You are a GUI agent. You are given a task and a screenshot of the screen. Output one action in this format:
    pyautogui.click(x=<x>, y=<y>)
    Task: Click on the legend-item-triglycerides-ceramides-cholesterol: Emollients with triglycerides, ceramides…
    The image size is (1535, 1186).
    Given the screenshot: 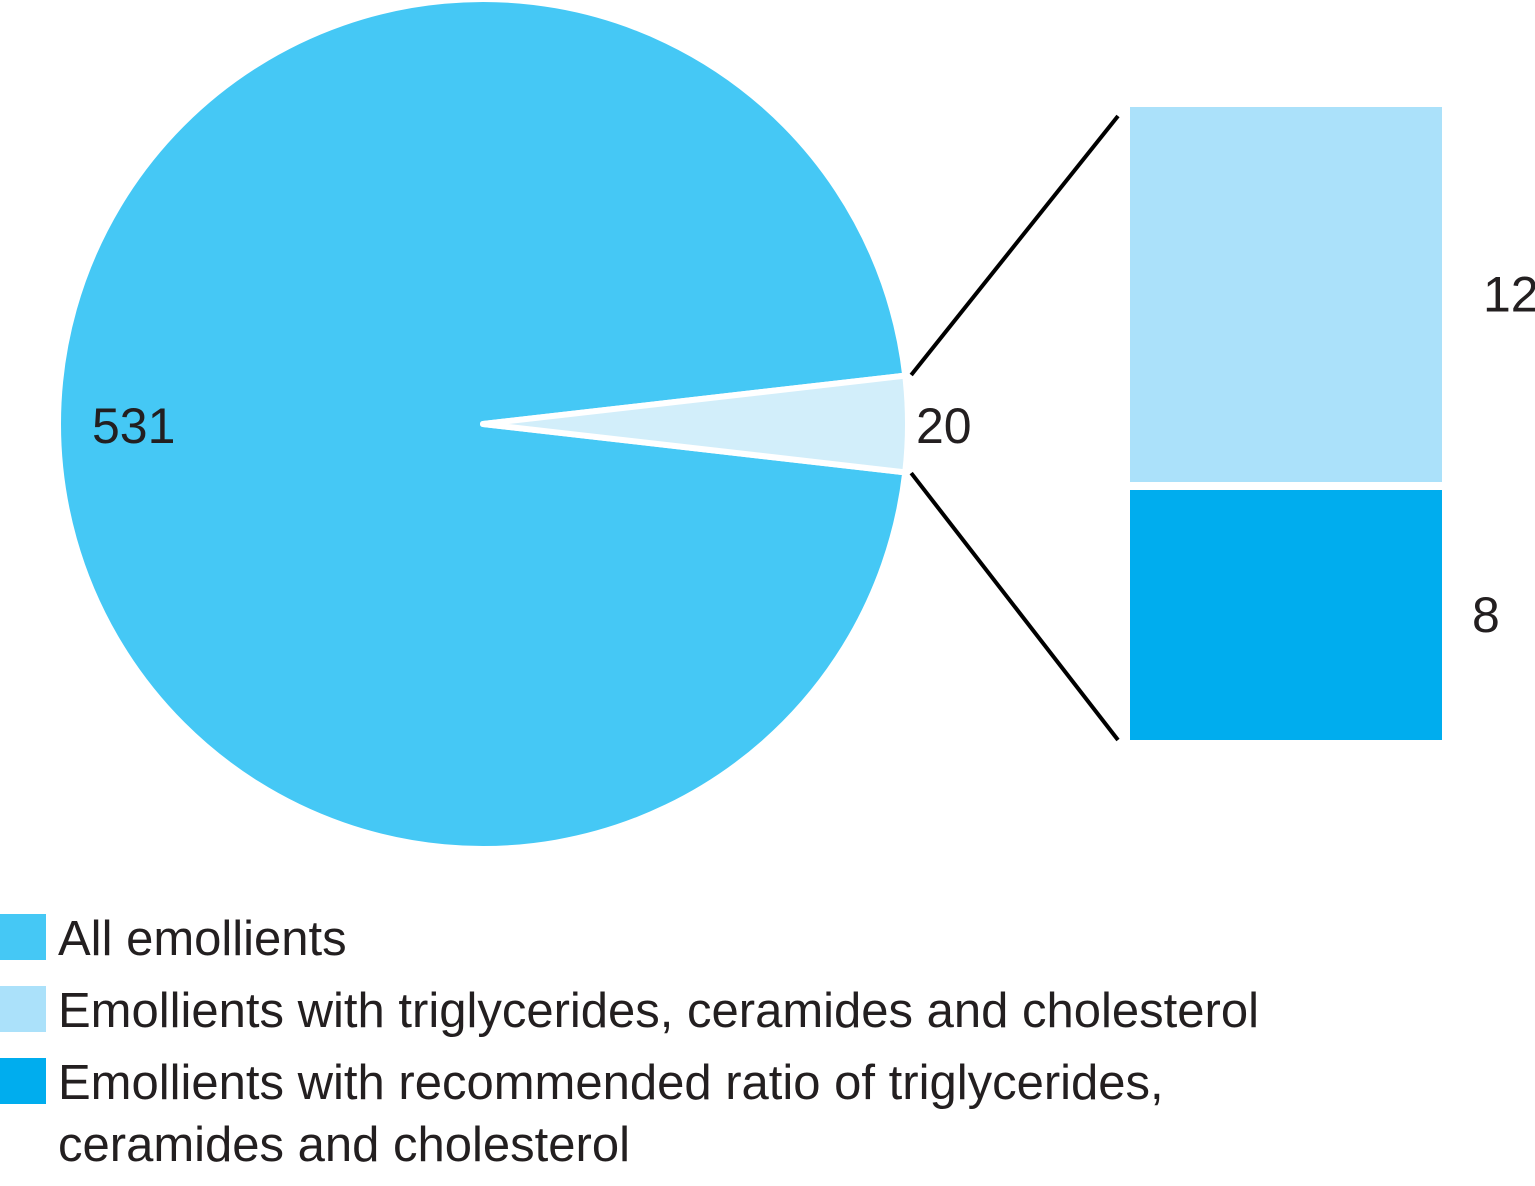 What is the action you would take?
    pyautogui.click(x=767, y=1011)
    